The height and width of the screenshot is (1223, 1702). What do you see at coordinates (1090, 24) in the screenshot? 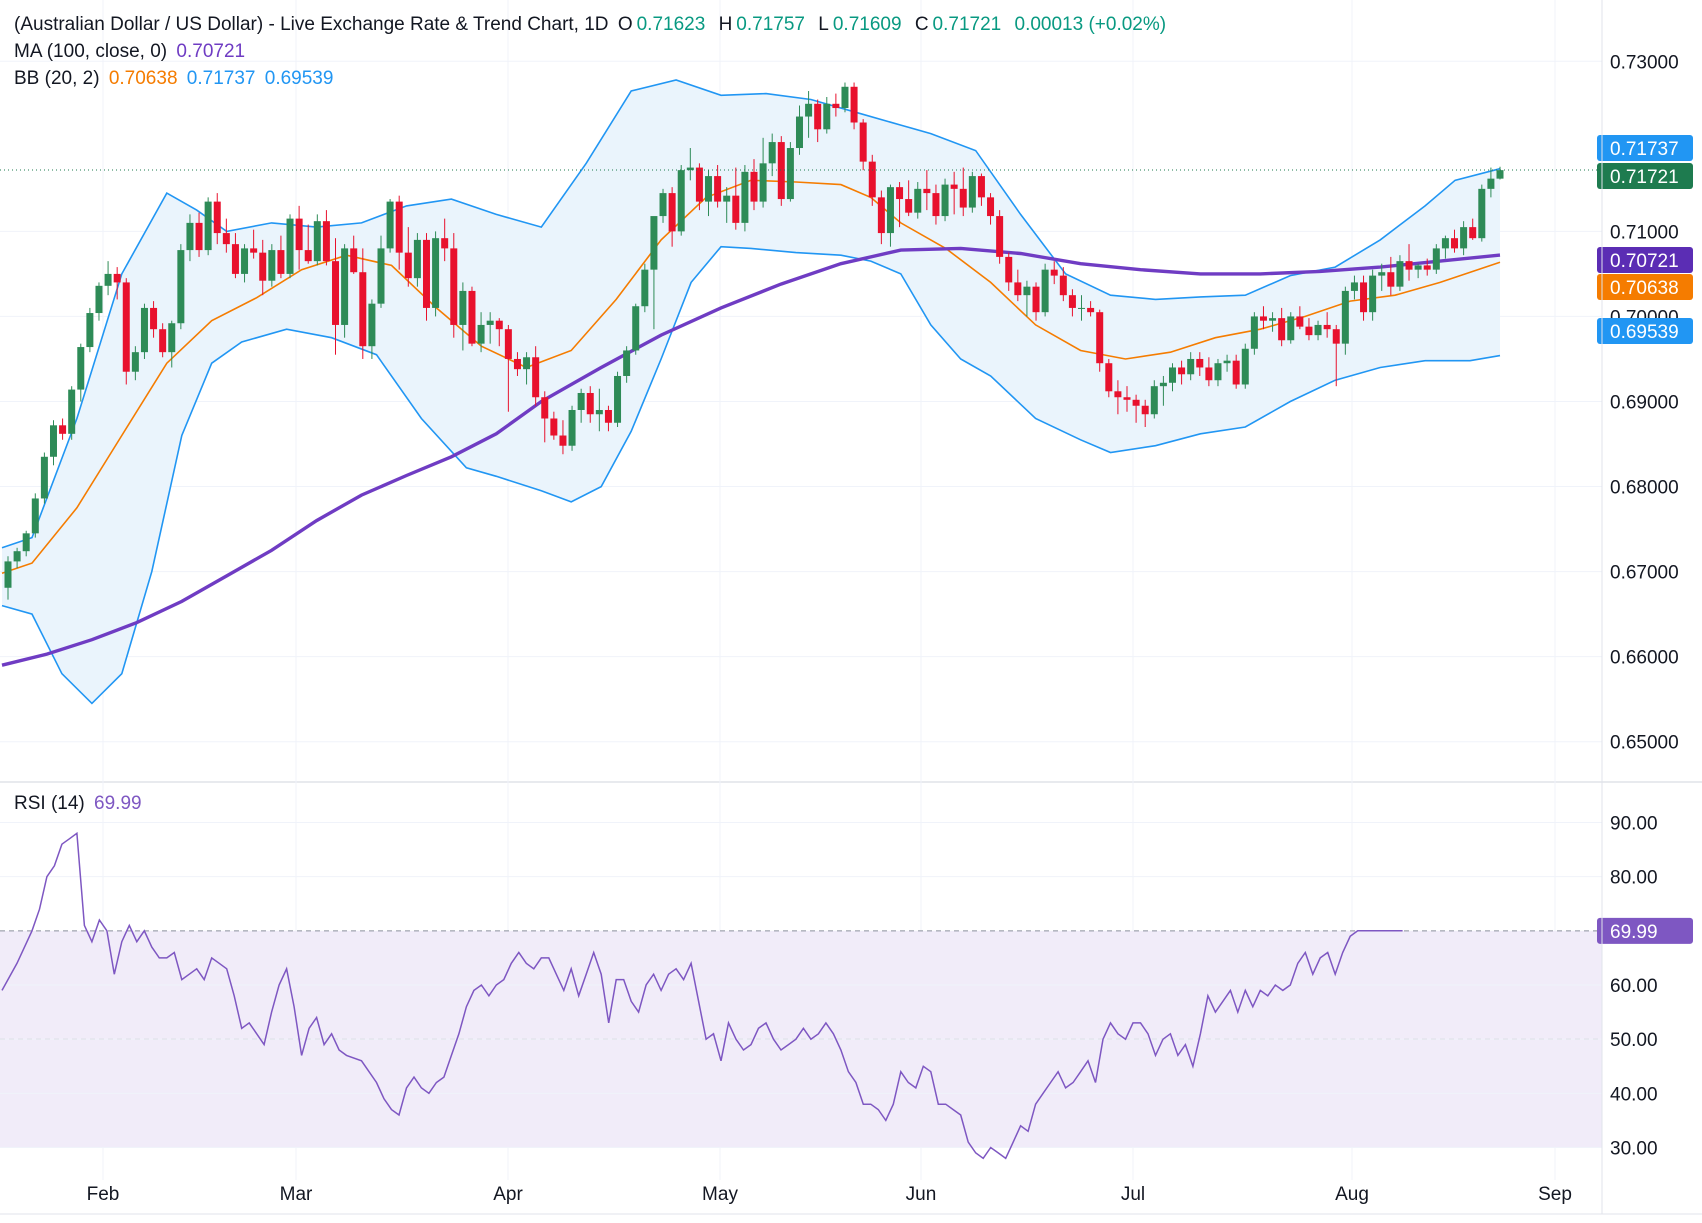
I see `change-value: 0.00013 (+0.02%)` at bounding box center [1090, 24].